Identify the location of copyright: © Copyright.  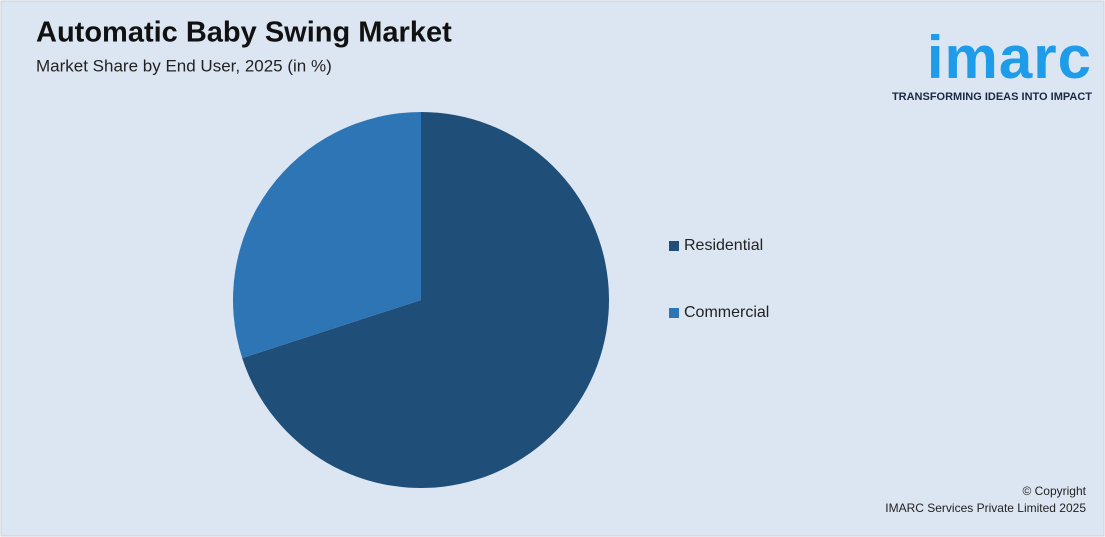
(1054, 491).